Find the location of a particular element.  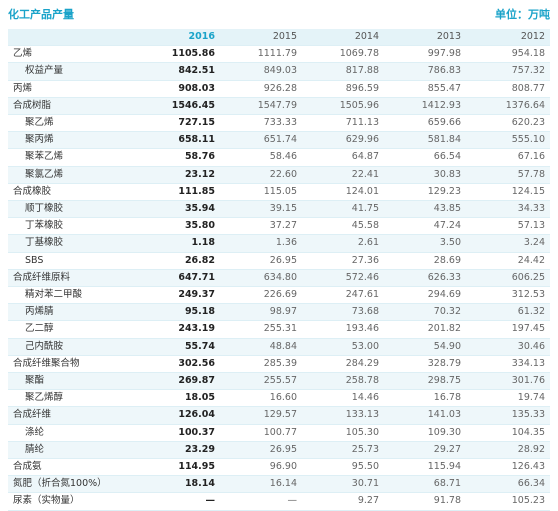

value-cell-2013: 91.78 is located at coordinates (425, 501).